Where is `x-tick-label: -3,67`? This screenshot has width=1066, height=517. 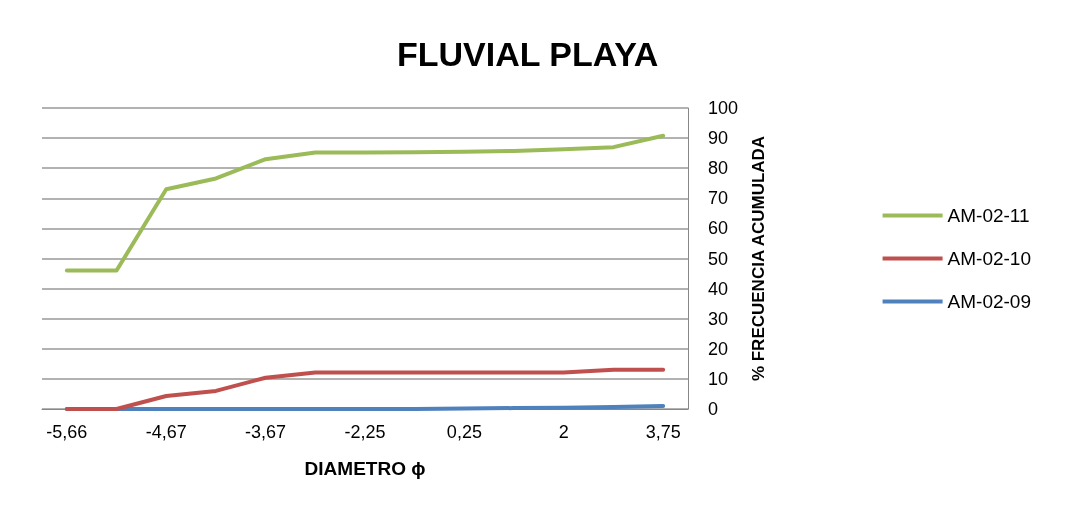
x-tick-label: -3,67 is located at coordinates (266, 432).